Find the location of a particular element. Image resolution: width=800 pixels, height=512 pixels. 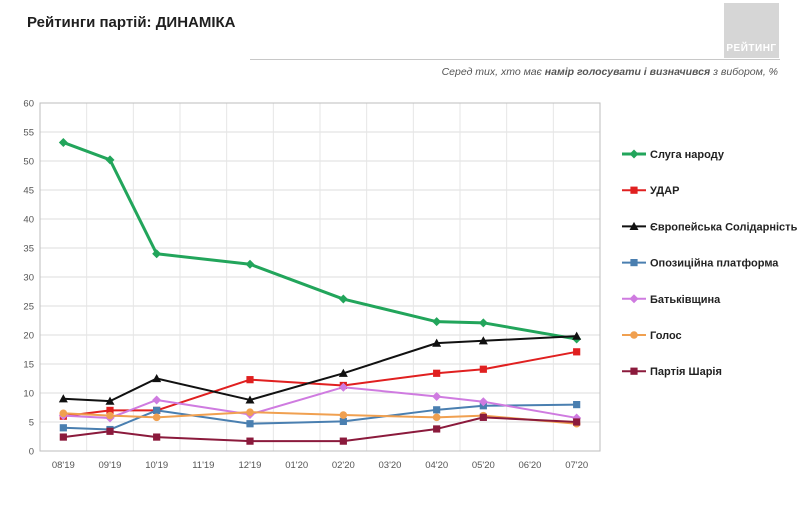

subtitle-prefix: Серед тих, хто має is located at coordinates (493, 72).